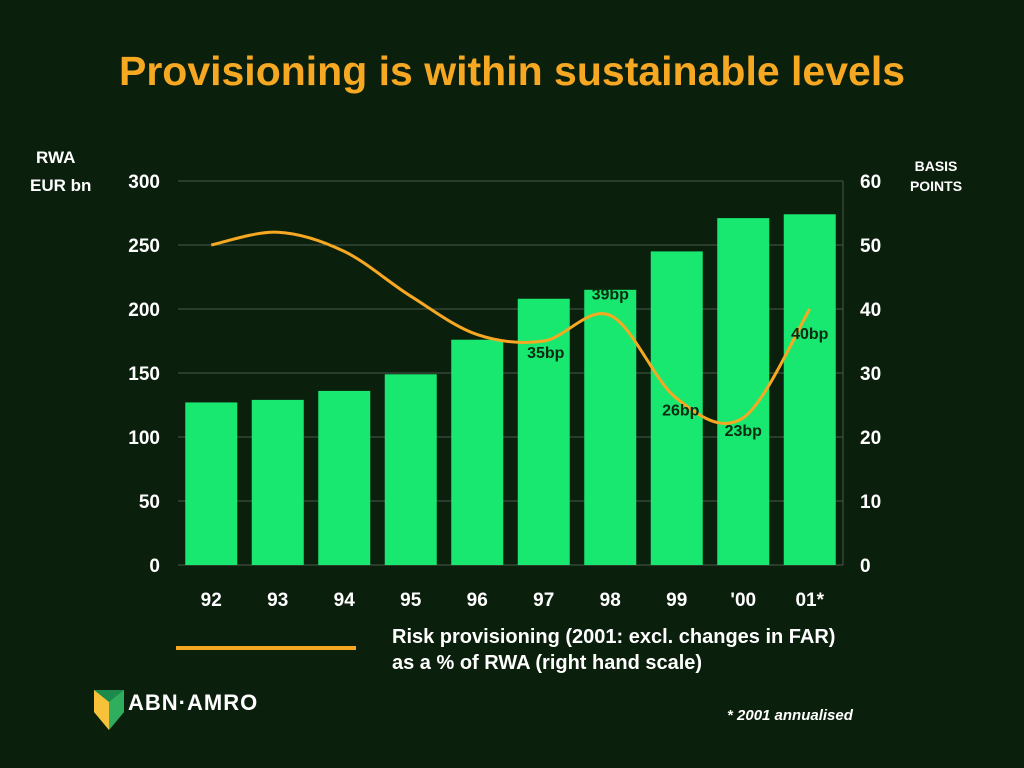 The width and height of the screenshot is (1024, 768). I want to click on left-tick-label: 150, so click(144, 374).